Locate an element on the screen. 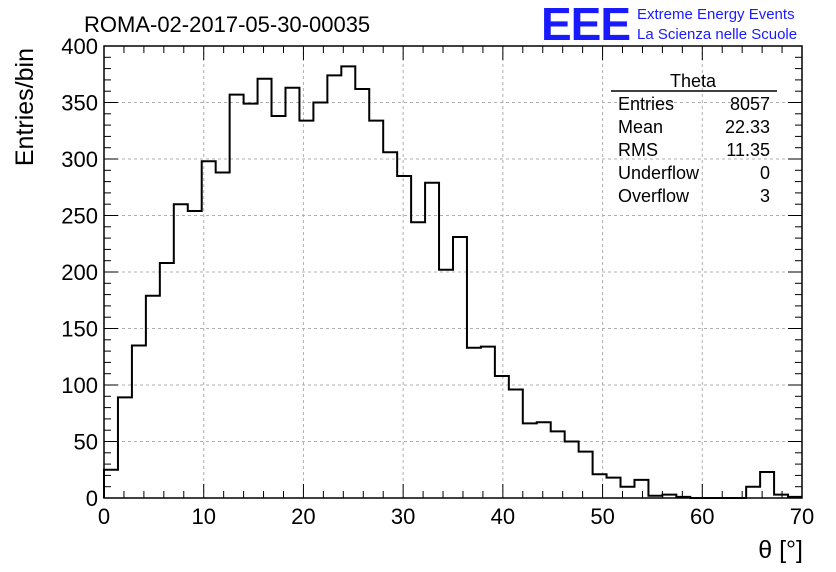 The width and height of the screenshot is (836, 572). logo-line-1: Extreme Energy Events is located at coordinates (716, 14).